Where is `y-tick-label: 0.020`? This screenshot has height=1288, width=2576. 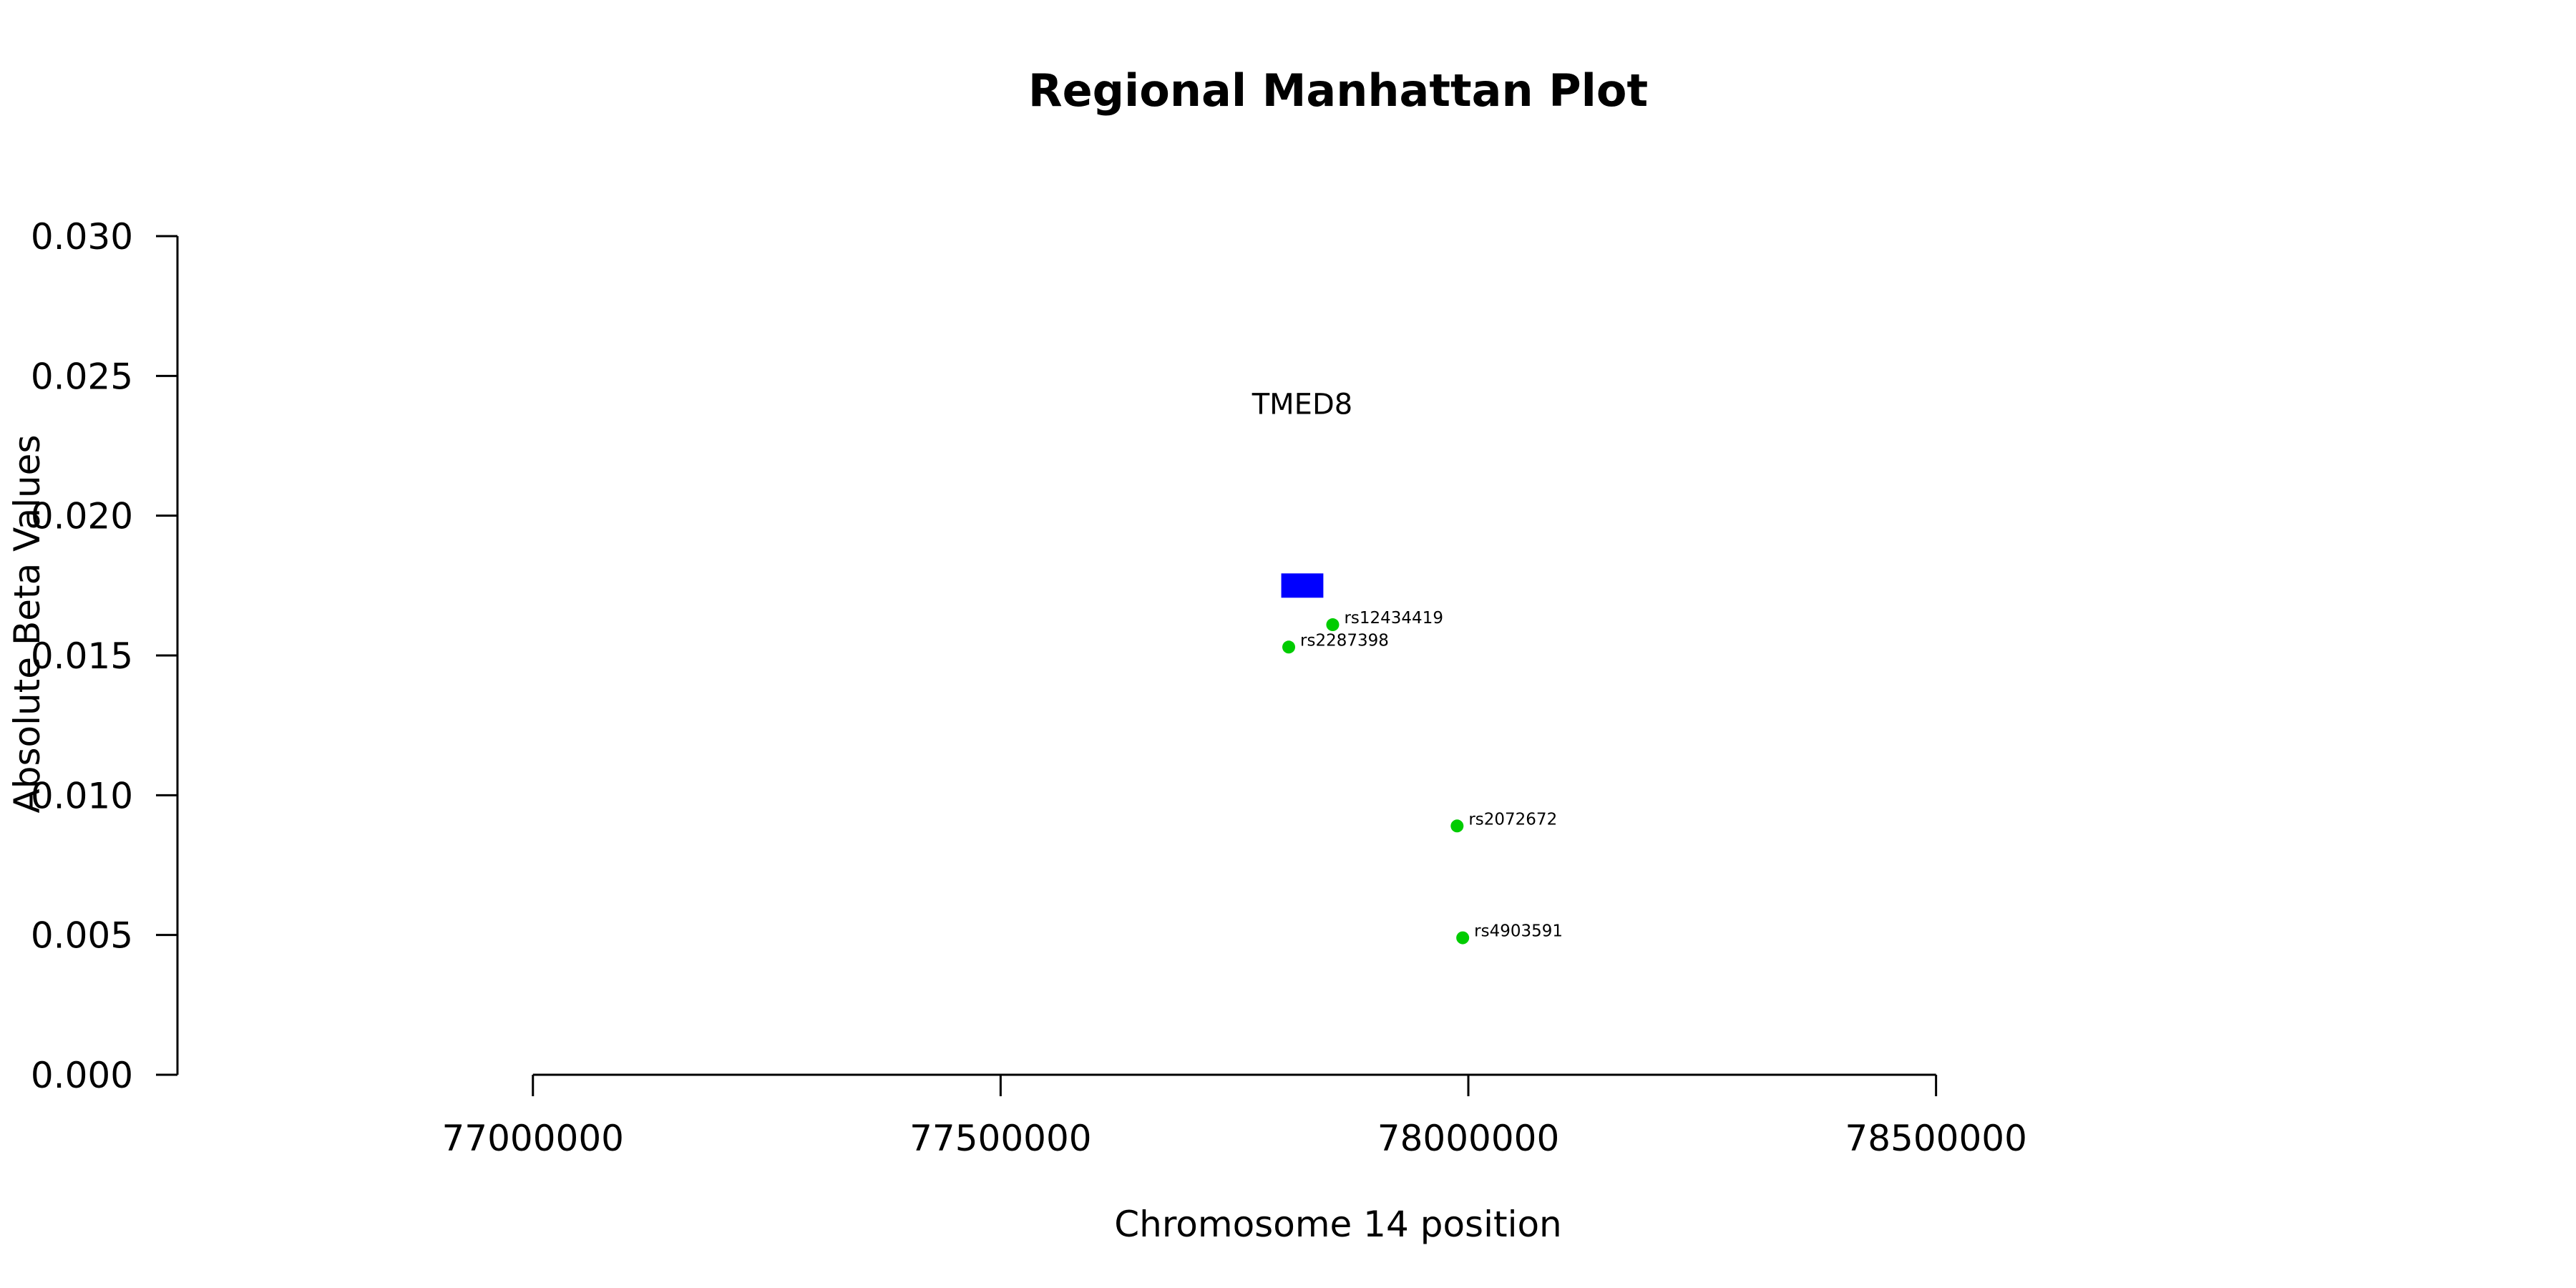
y-tick-label: 0.020 is located at coordinates (82, 516).